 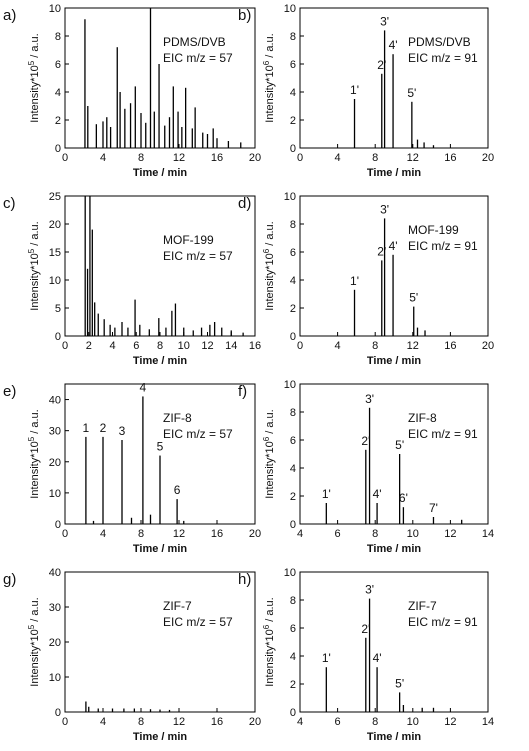 What do you see at coordinates (9, 203) in the screenshot?
I see `panel-label: c)` at bounding box center [9, 203].